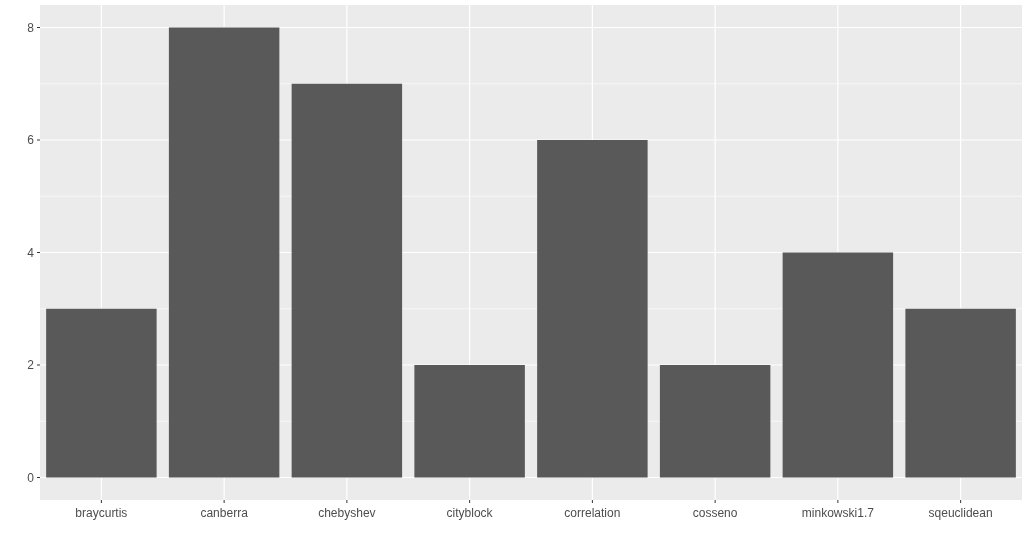  What do you see at coordinates (31, 140) in the screenshot?
I see `y-tick-label: 6` at bounding box center [31, 140].